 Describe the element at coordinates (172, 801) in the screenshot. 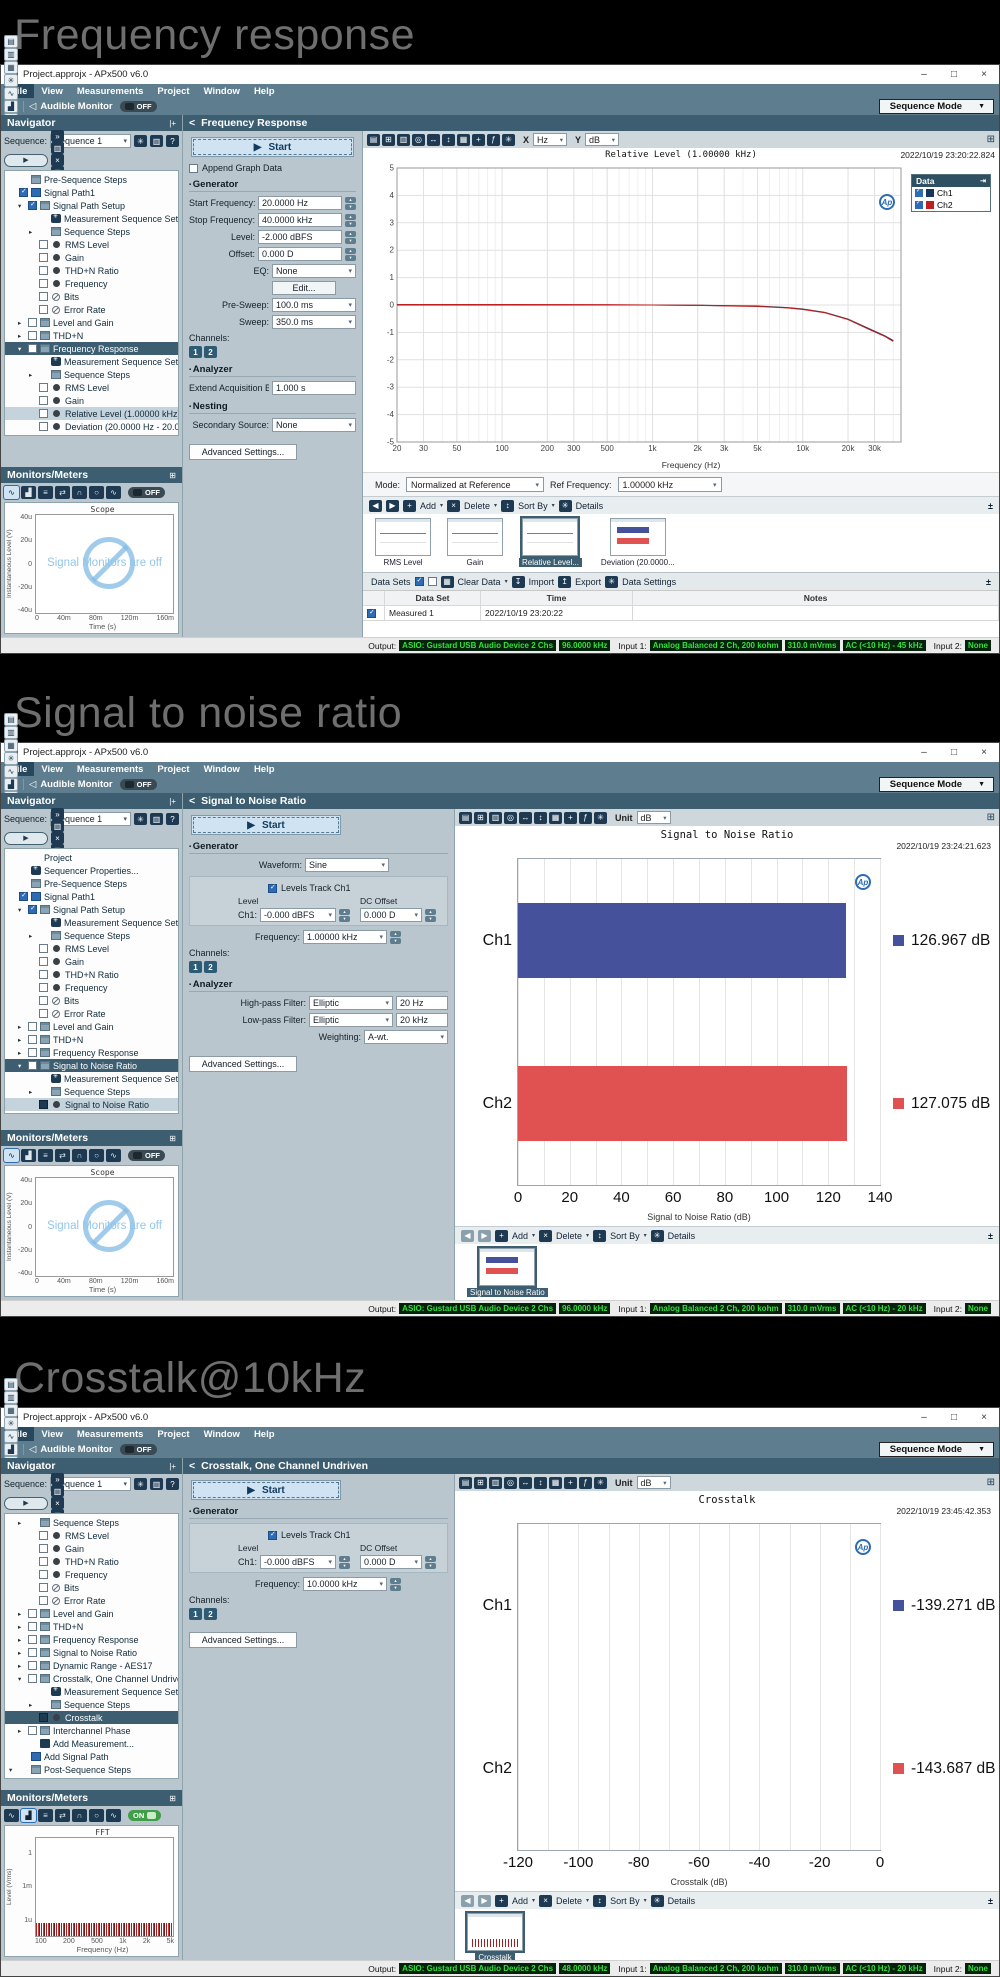

I see `nav-pin-icon: |+` at that location.